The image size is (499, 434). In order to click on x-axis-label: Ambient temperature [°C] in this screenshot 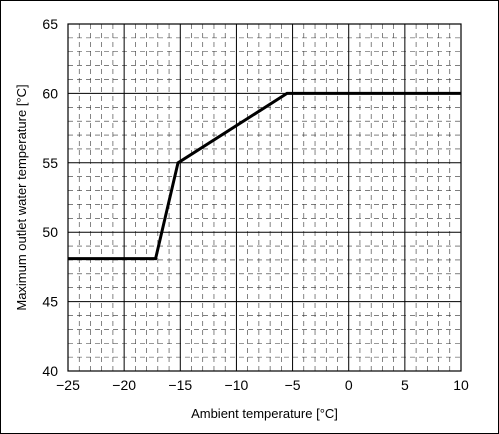, I will do `click(264, 413)`.